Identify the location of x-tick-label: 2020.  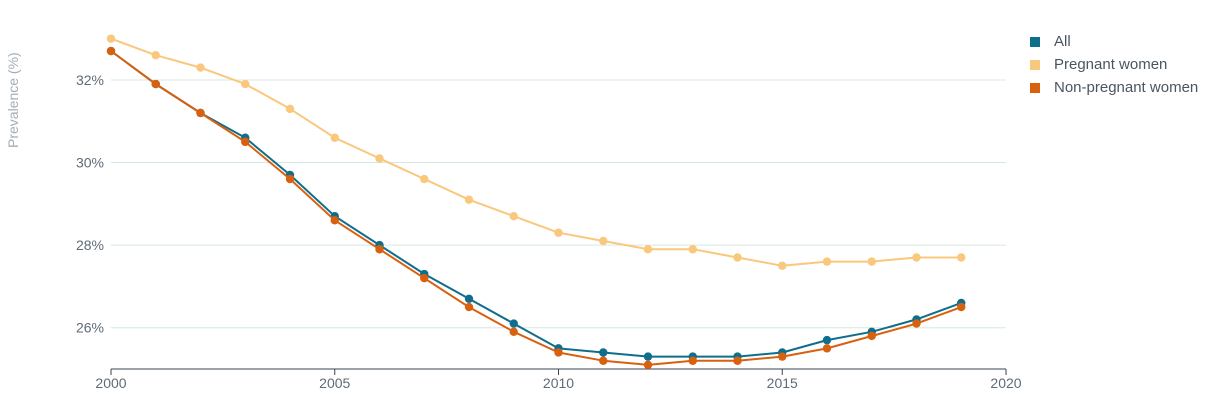
(1005, 383).